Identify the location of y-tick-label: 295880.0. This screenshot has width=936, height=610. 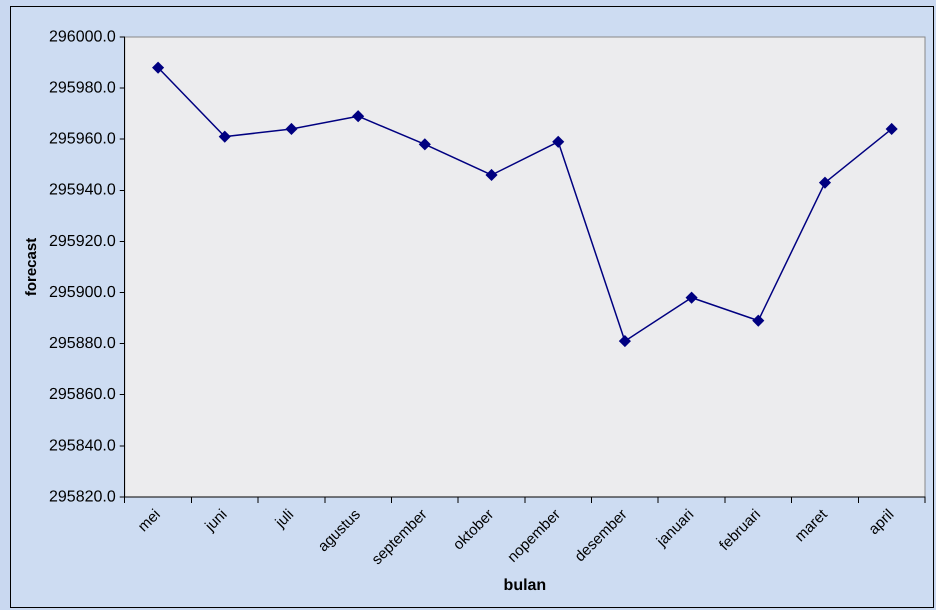
(82, 343).